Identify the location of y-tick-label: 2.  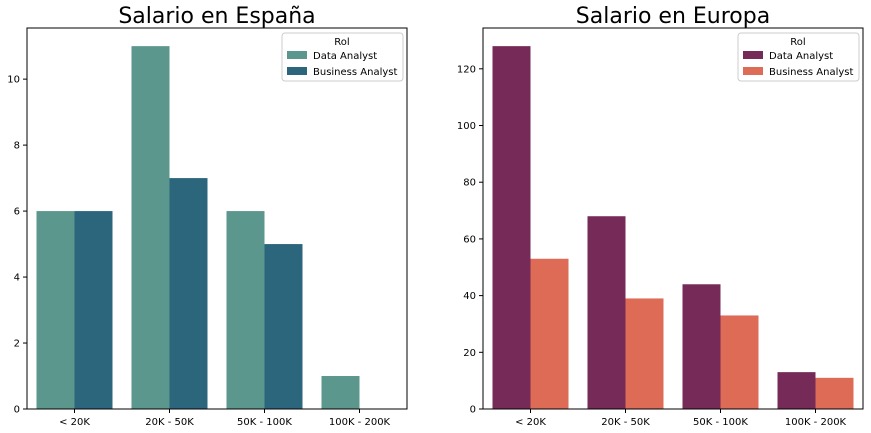
(17, 344).